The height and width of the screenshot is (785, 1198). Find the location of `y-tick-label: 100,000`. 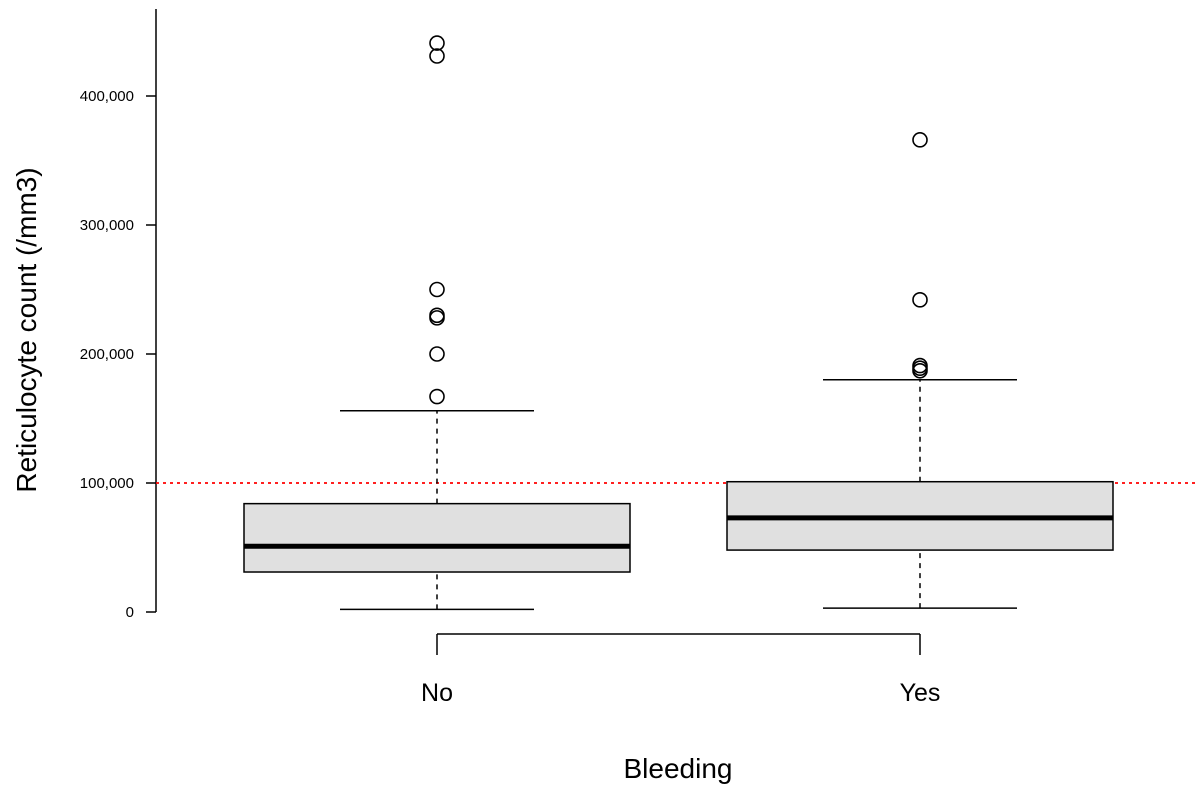

y-tick-label: 100,000 is located at coordinates (107, 483).